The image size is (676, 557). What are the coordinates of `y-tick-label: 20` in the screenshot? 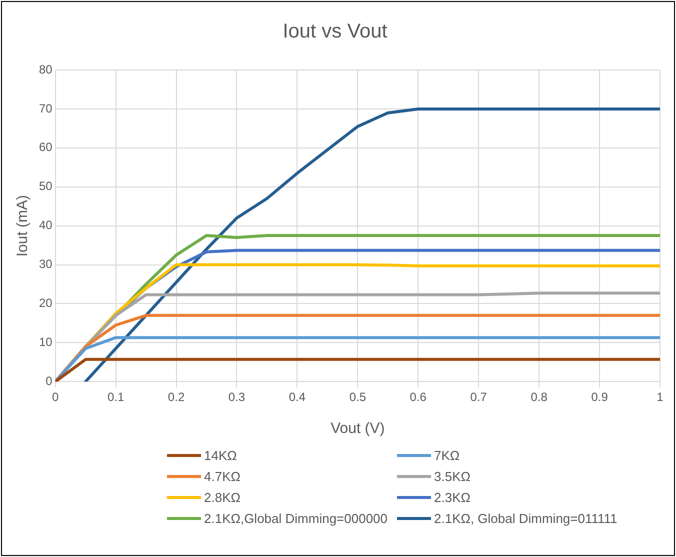 It's located at (45, 303).